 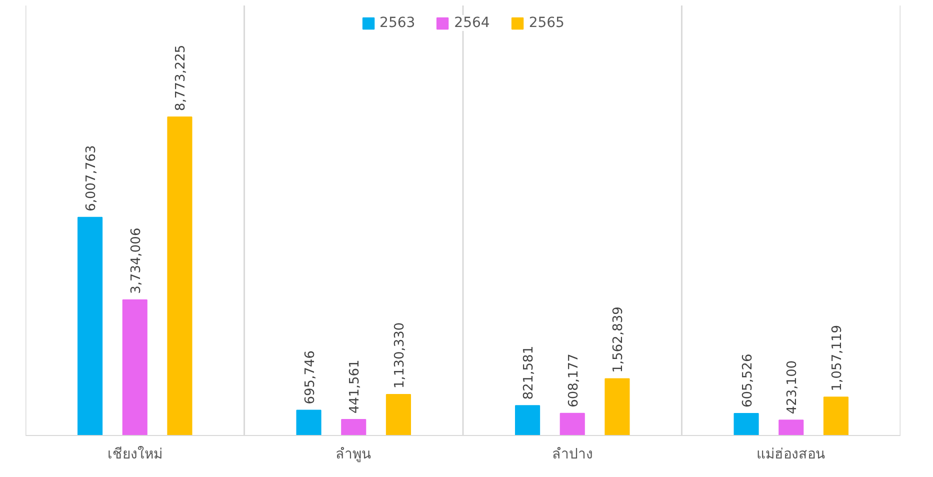 I want to click on legend-label: 2563, so click(x=398, y=23).